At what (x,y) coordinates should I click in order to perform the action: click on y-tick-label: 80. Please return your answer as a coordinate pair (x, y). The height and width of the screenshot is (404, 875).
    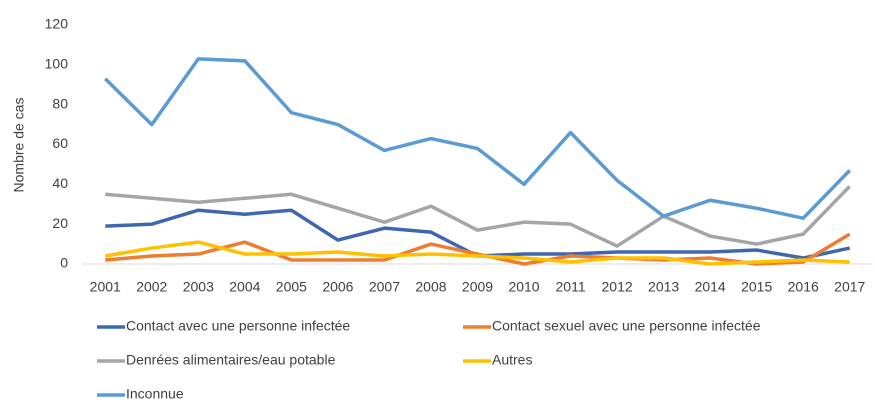
    Looking at the image, I should click on (60, 103).